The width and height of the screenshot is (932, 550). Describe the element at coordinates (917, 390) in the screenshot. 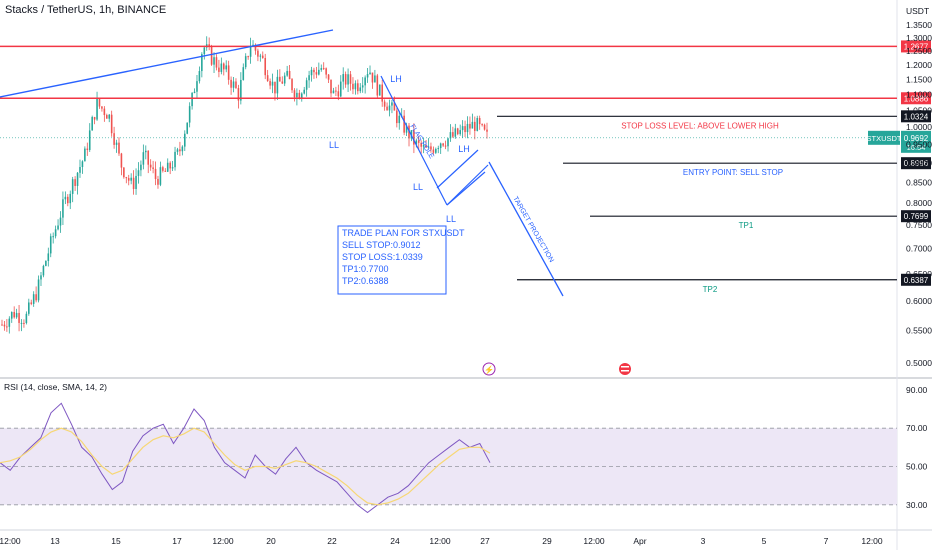

I see `rsi-axis-tick-0: 90.00` at that location.